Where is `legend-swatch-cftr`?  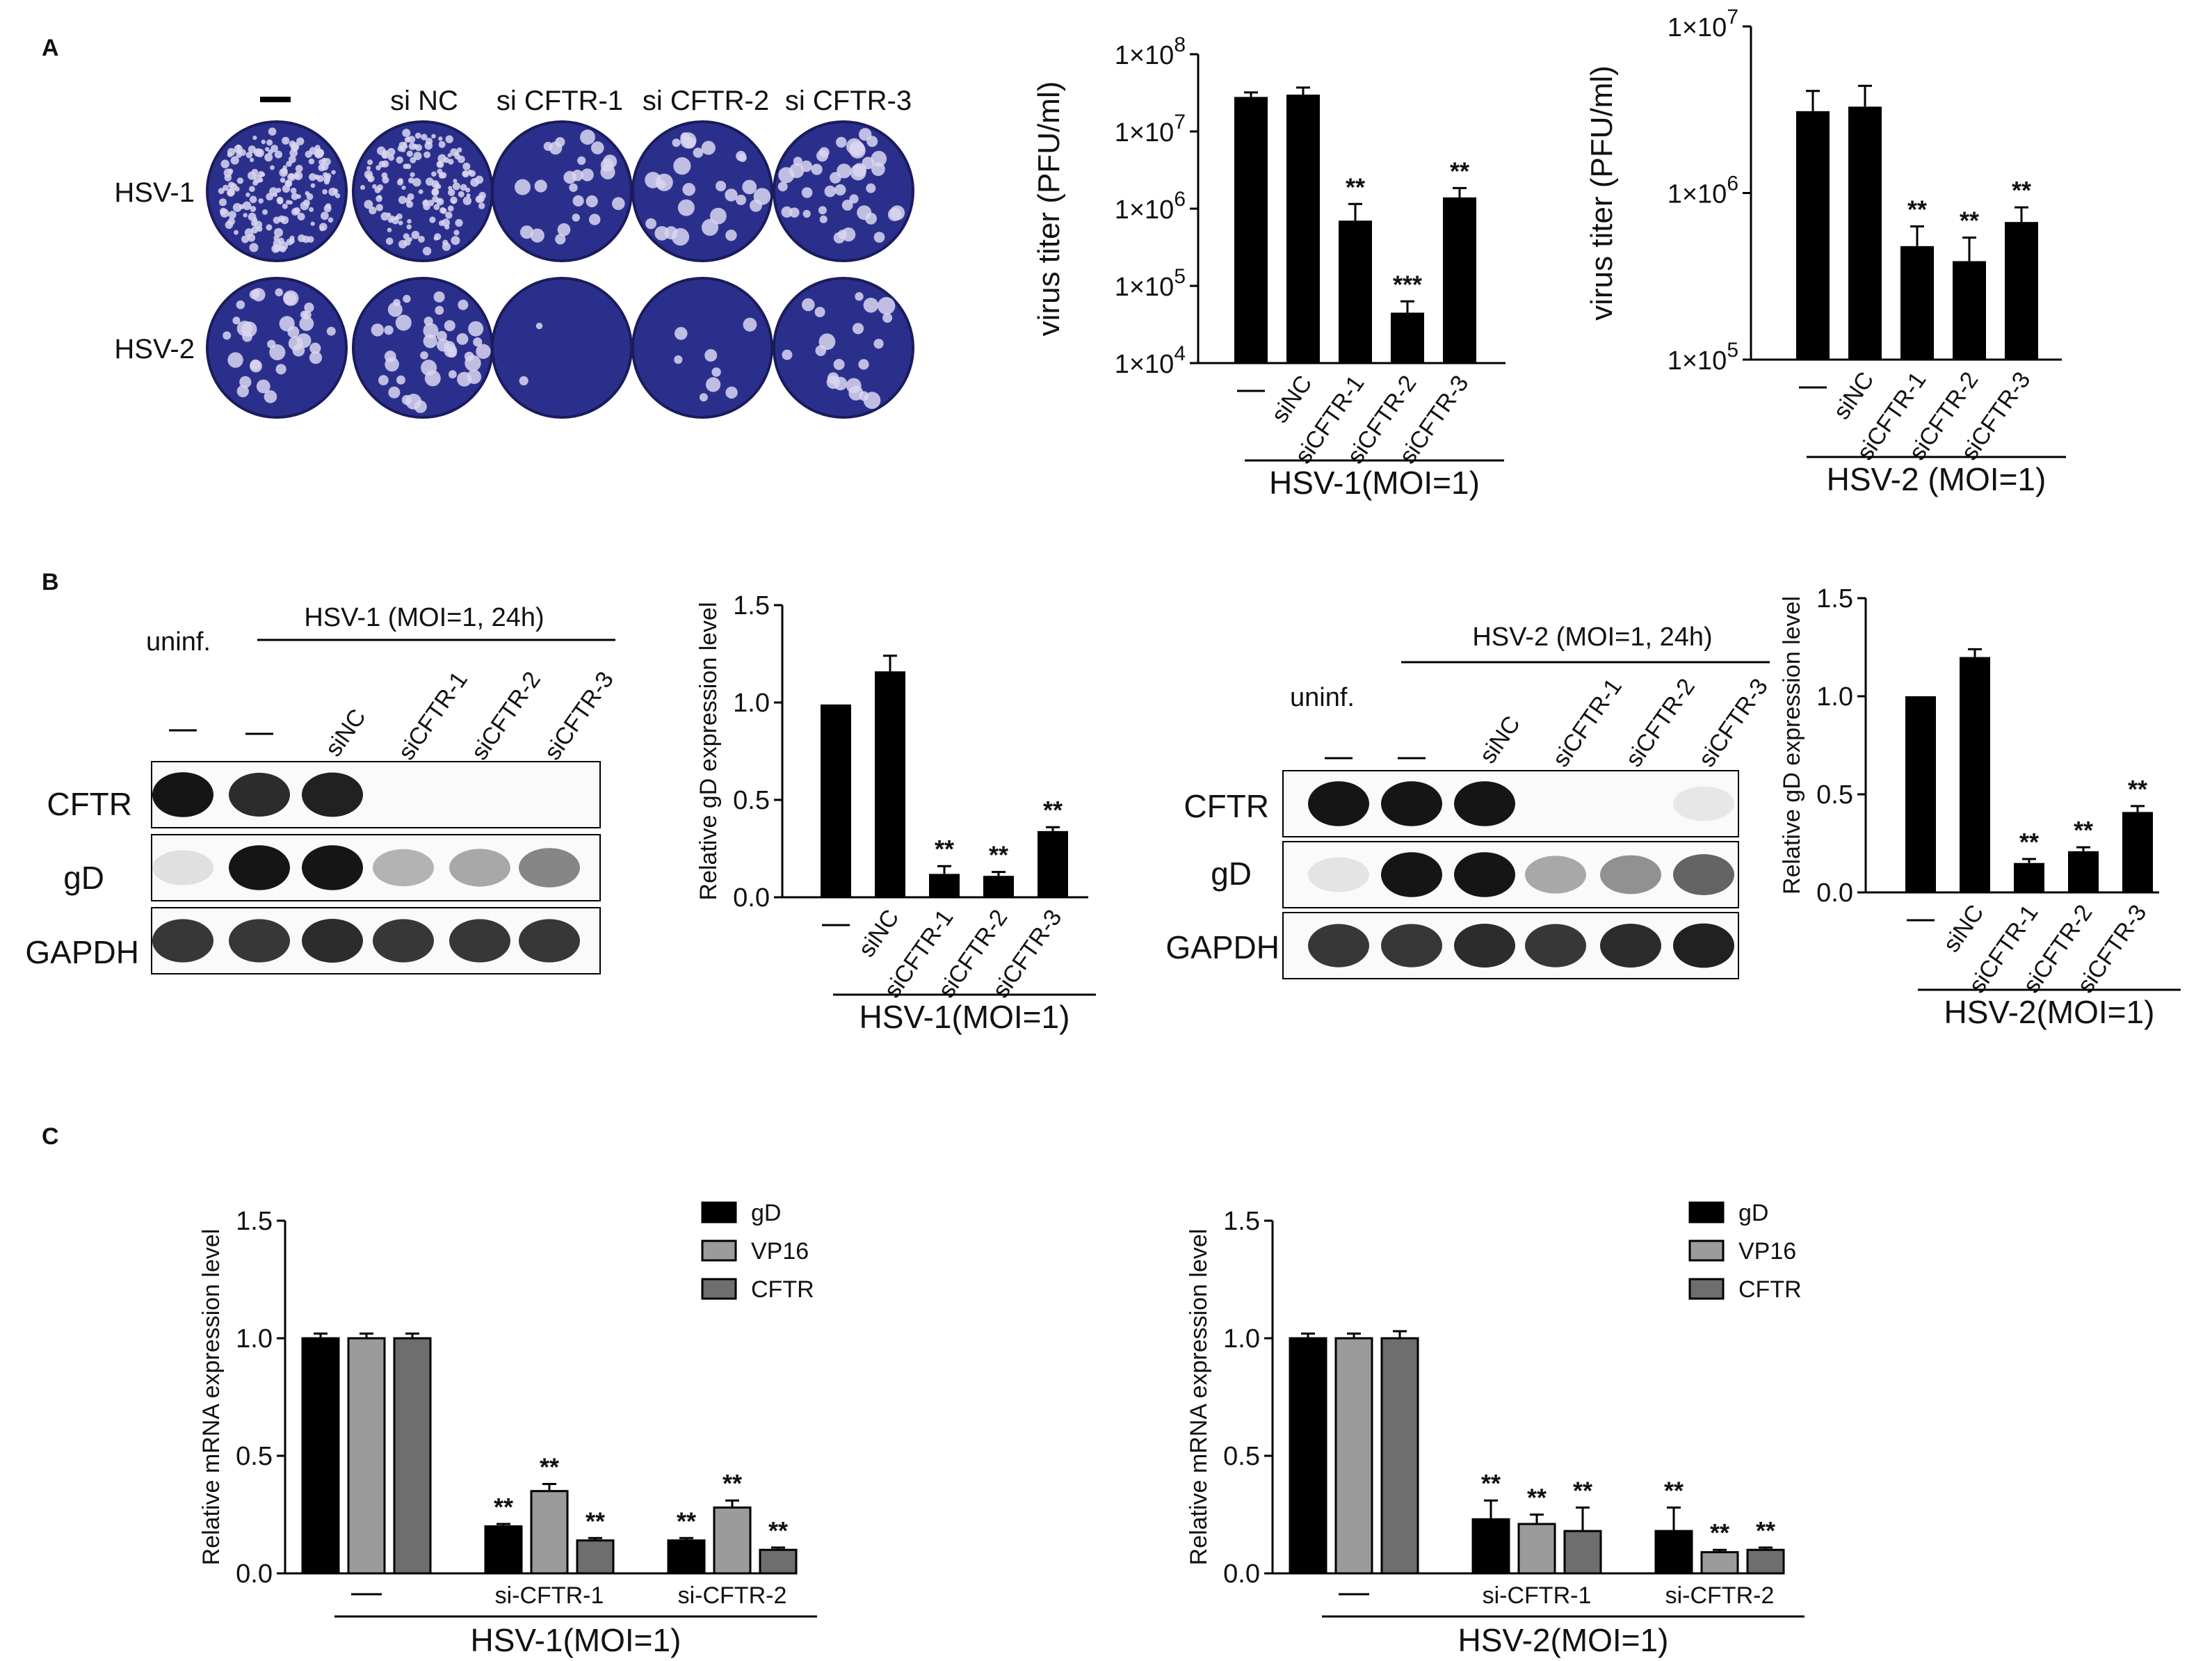 legend-swatch-cftr is located at coordinates (719, 1289).